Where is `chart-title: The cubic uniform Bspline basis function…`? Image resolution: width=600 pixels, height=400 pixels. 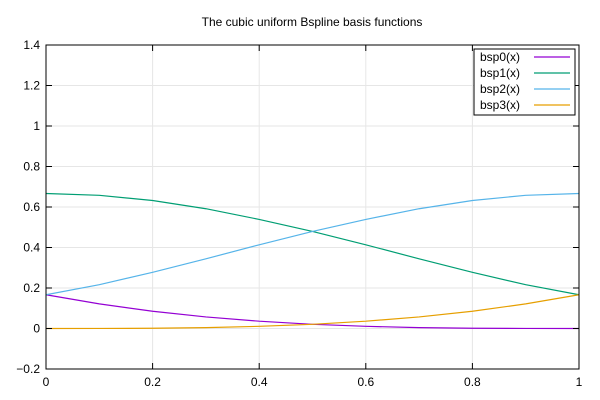
chart-title: The cubic uniform Bspline basis function… is located at coordinates (312, 22).